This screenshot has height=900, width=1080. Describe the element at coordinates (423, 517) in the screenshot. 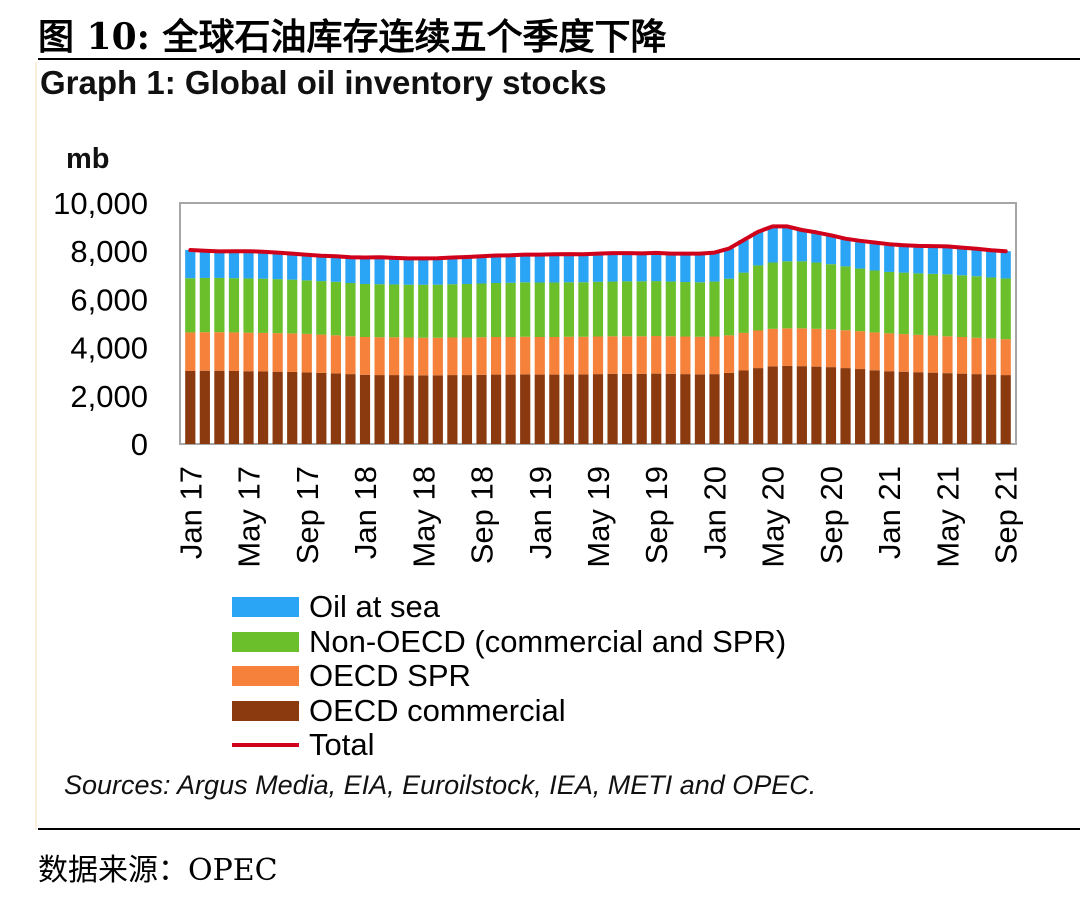

I see `x-tick-label: May 18` at that location.